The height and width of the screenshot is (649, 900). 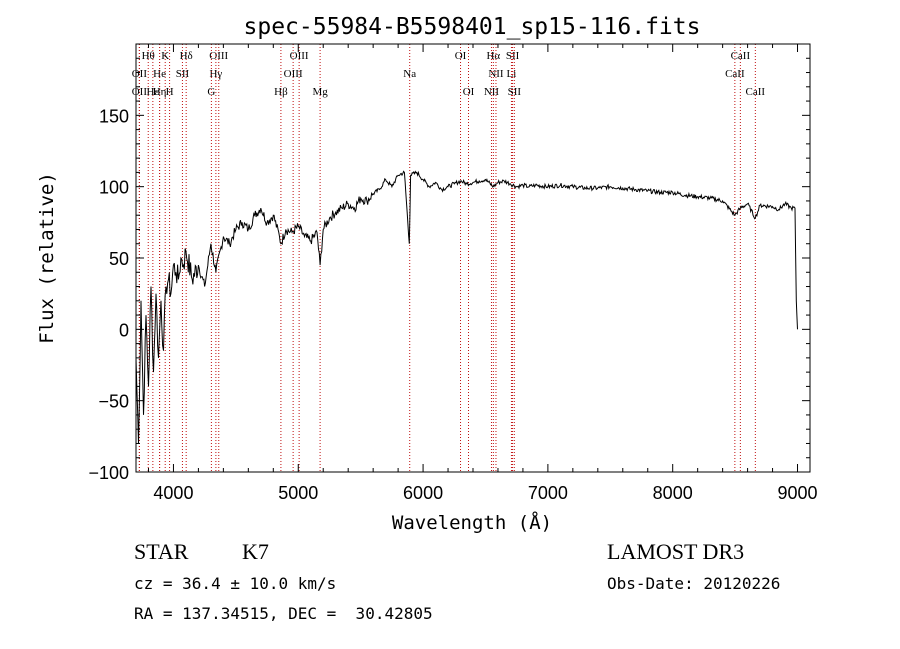 What do you see at coordinates (165, 56) in the screenshot?
I see `line-label: K` at bounding box center [165, 56].